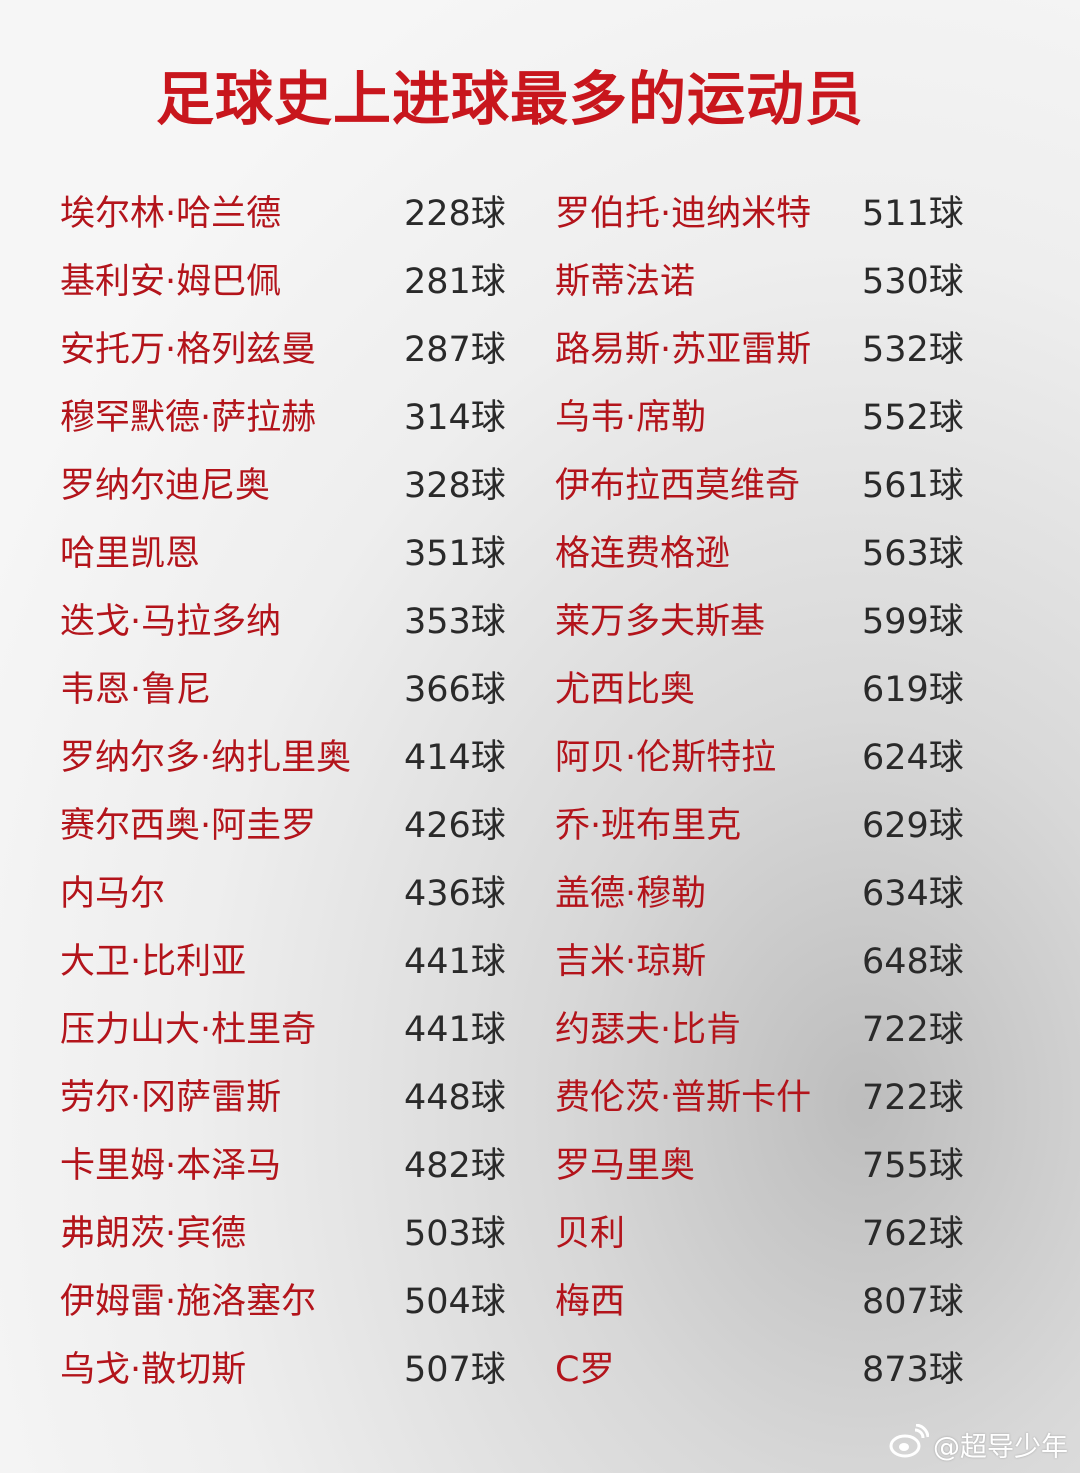 This screenshot has width=1080, height=1473. I want to click on player-row: 韦恩·鲁尼 366球, so click(295, 686).